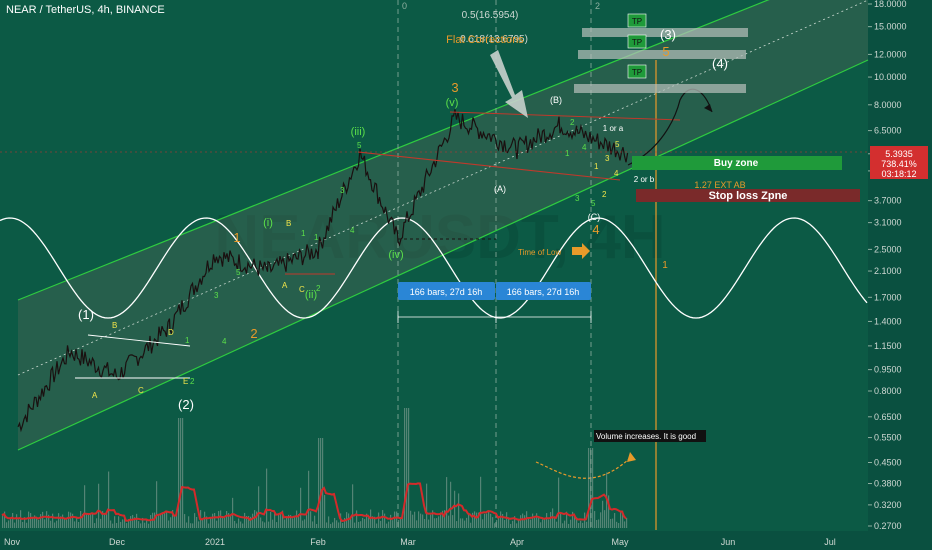 This screenshot has width=932, height=550. Describe the element at coordinates (888, 370) in the screenshot. I see `price-tick-label: 0.9500` at that location.